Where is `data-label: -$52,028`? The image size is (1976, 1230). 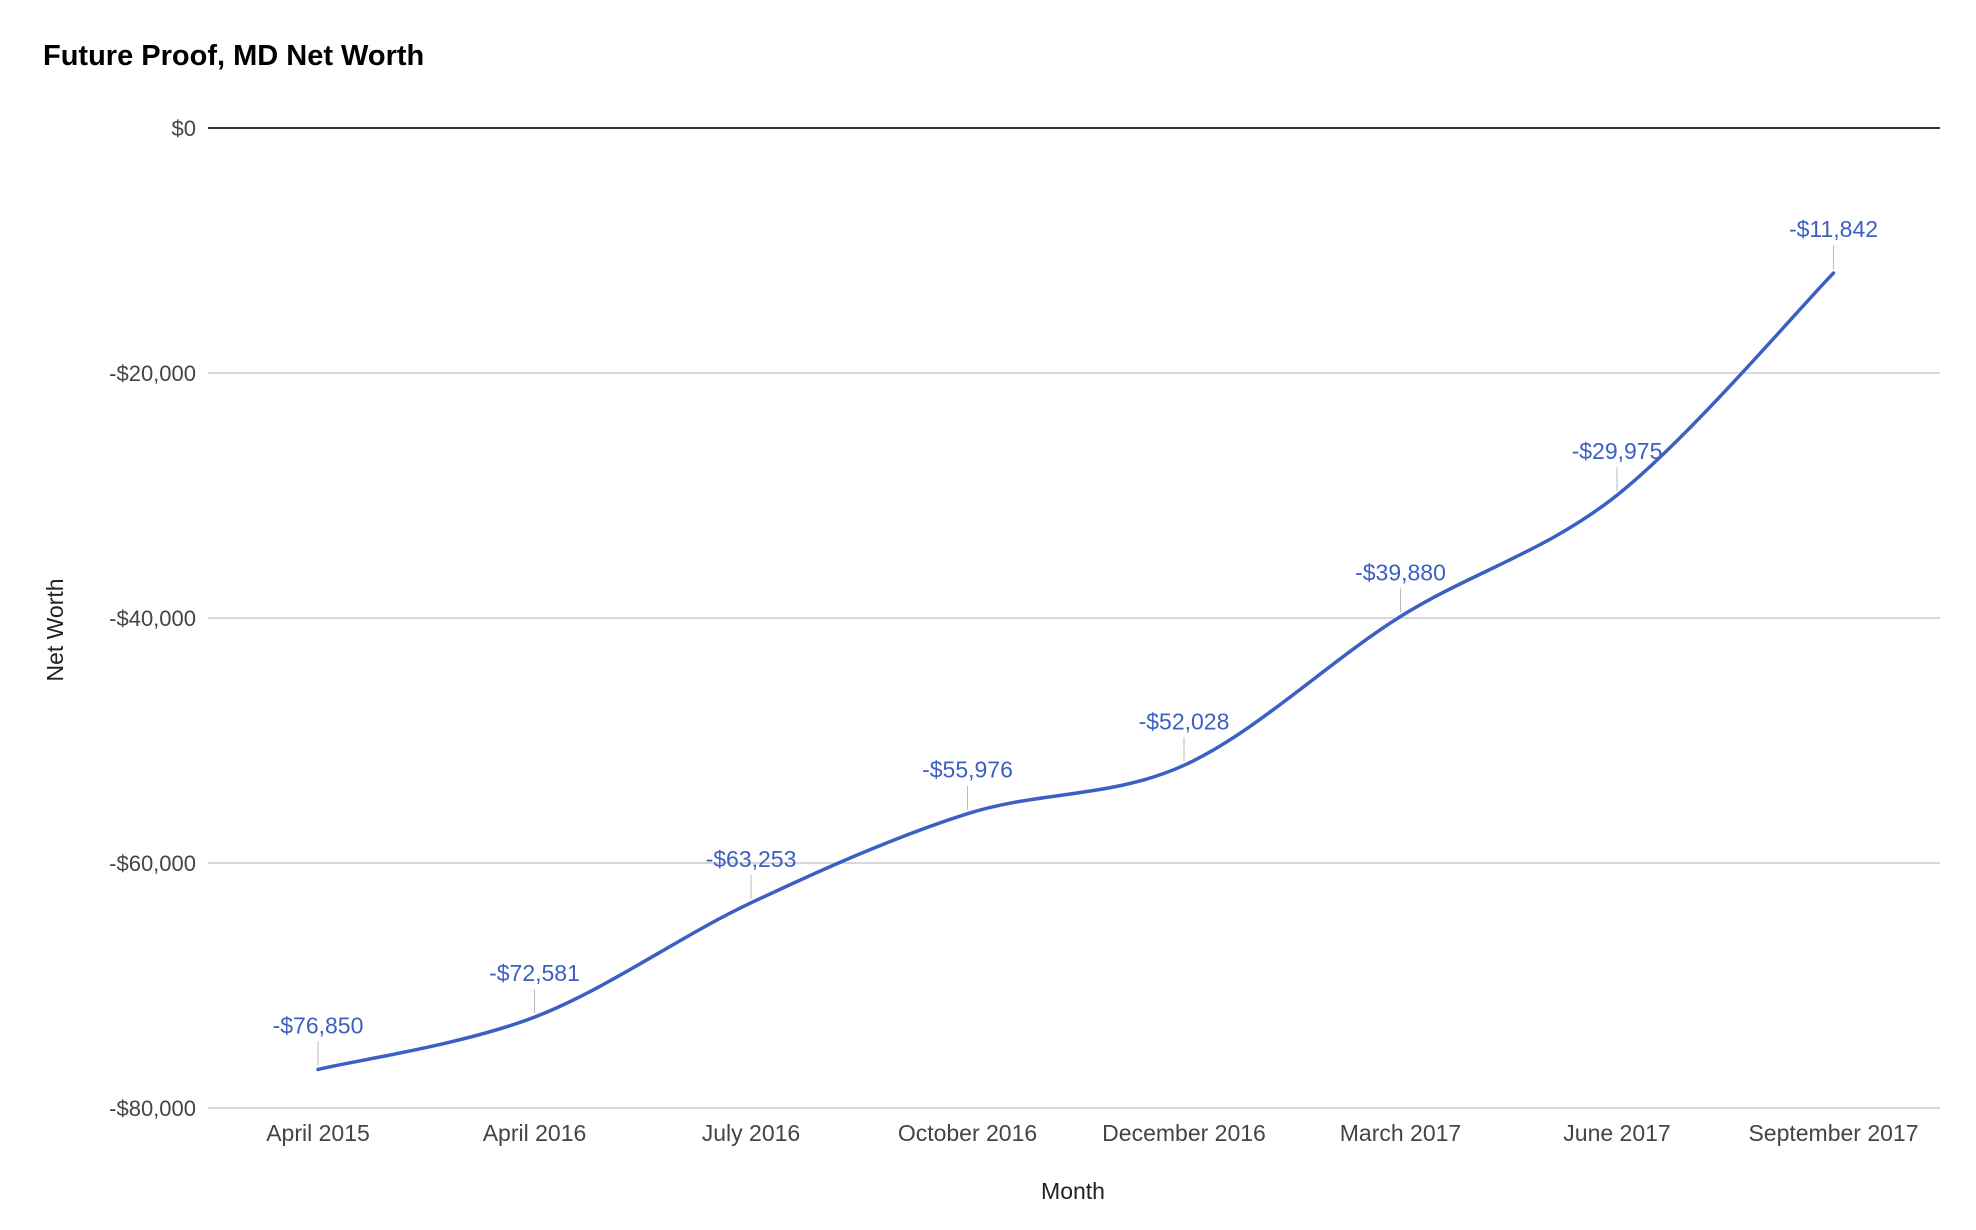
data-label: -$52,028 is located at coordinates (1184, 721).